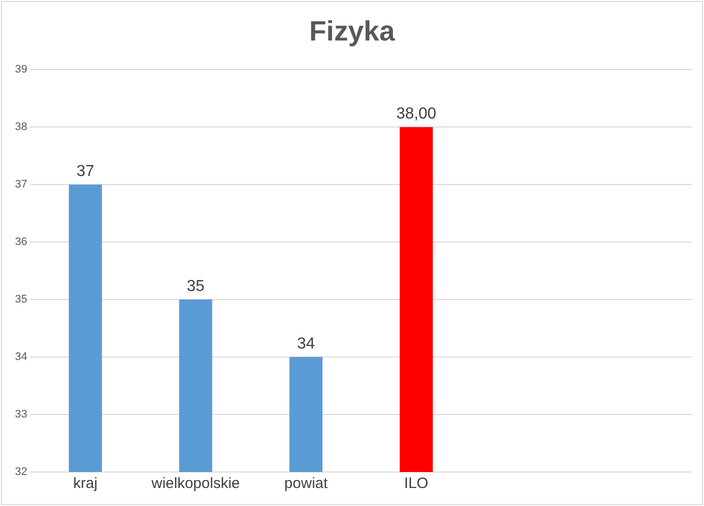 This screenshot has height=506, width=704. What do you see at coordinates (416, 113) in the screenshot?
I see `data-label: 38,00` at bounding box center [416, 113].